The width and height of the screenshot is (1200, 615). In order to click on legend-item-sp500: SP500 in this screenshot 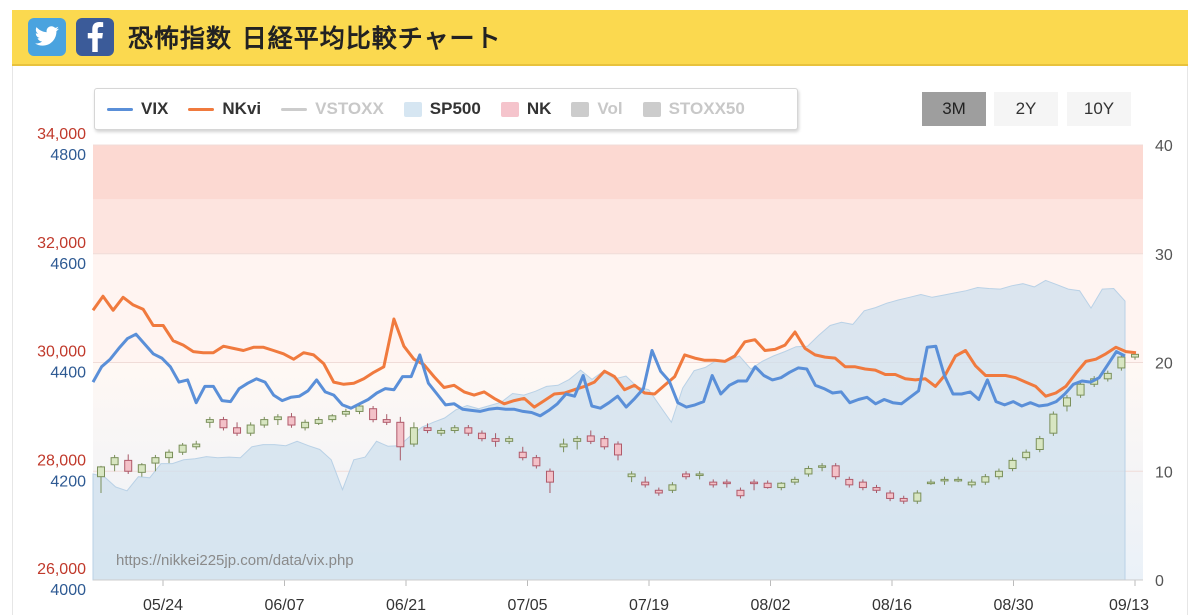, I will do `click(442, 109)`.